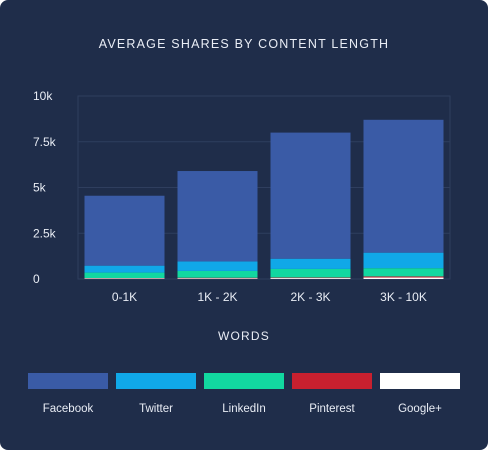  Describe the element at coordinates (45, 233) in the screenshot. I see `y-tick-label: 2.5k` at that location.